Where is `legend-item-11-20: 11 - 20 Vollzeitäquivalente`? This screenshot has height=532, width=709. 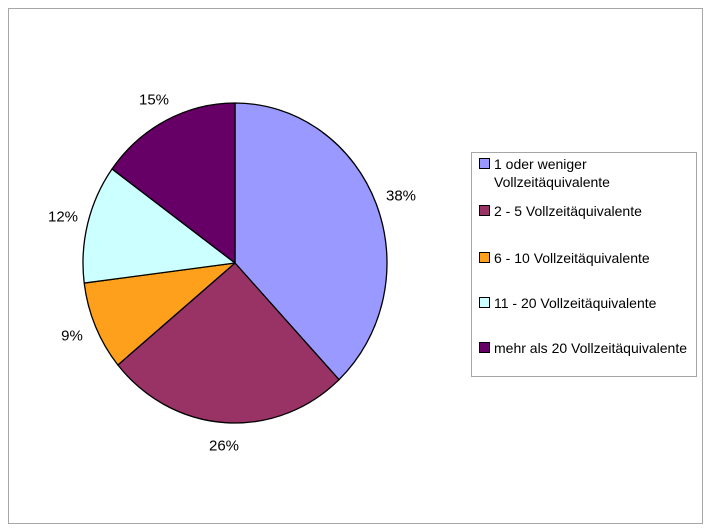 legend-item-11-20: 11 - 20 Vollzeitäquivalente is located at coordinates (567, 303).